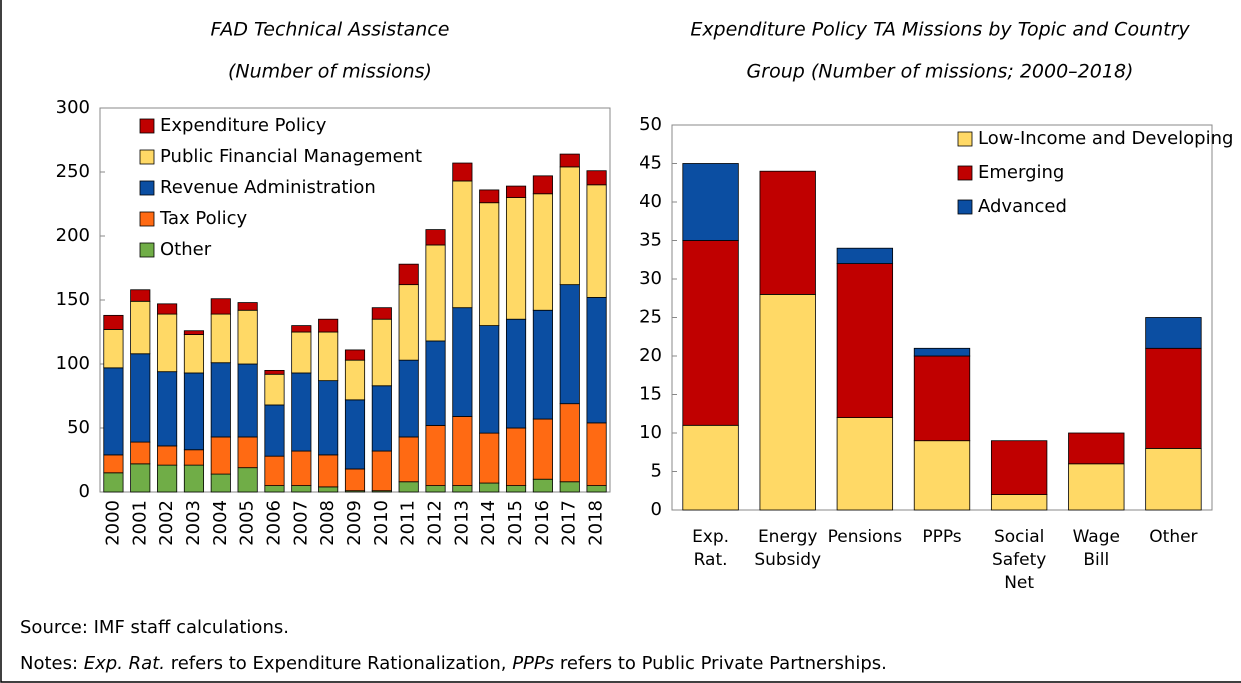 The image size is (1241, 683). Describe the element at coordinates (542, 523) in the screenshot. I see `x-tick-label: 2016` at that location.